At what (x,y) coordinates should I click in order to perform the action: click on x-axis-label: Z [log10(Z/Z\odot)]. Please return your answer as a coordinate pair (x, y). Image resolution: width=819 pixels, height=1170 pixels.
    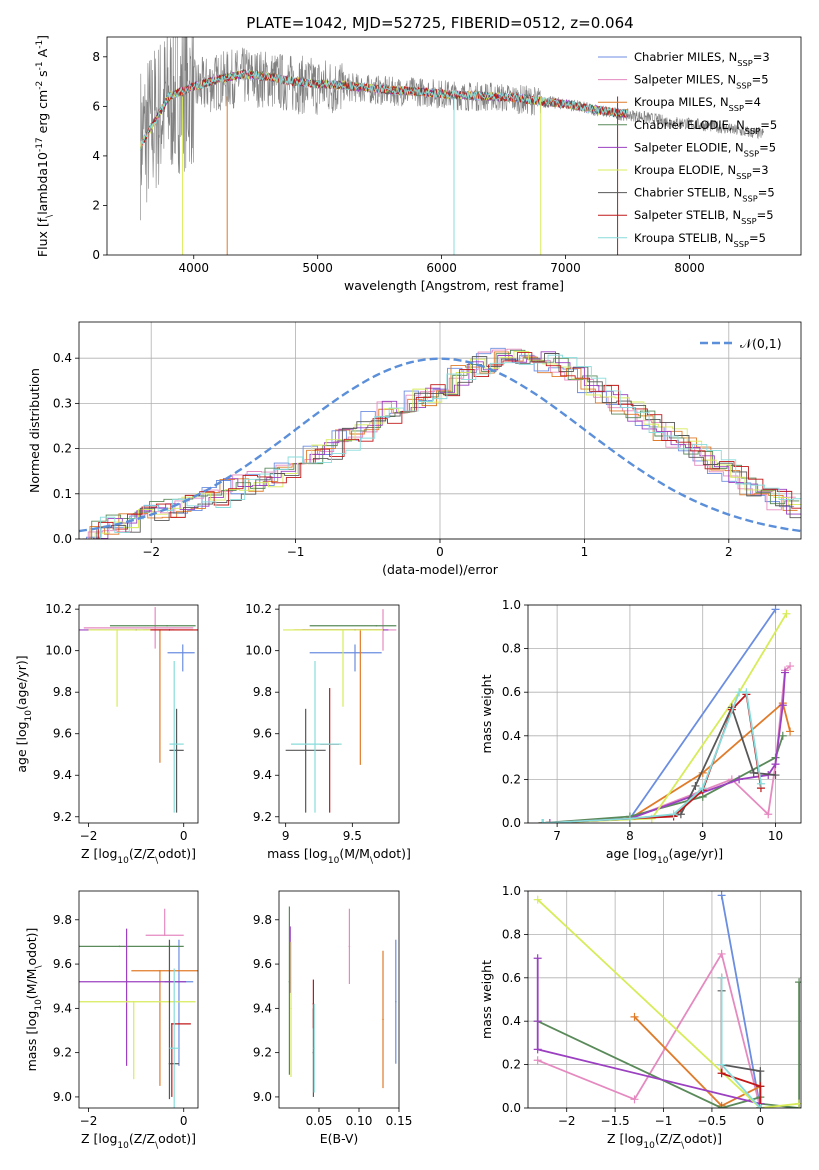
    Looking at the image, I should click on (664, 1141).